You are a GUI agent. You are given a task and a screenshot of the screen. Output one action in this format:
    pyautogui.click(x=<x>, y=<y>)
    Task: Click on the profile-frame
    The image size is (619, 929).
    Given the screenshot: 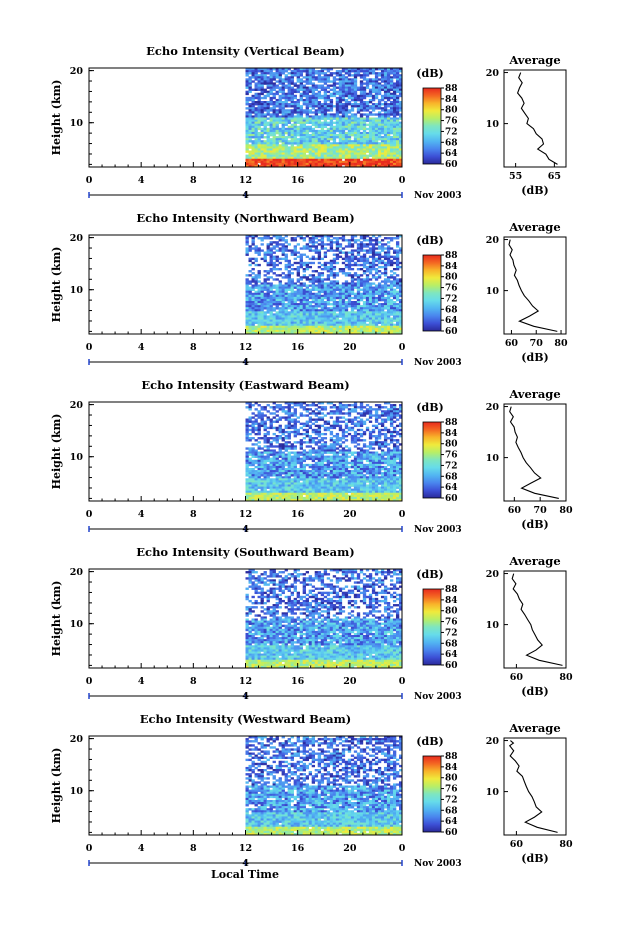 What is the action you would take?
    pyautogui.click(x=535, y=118)
    